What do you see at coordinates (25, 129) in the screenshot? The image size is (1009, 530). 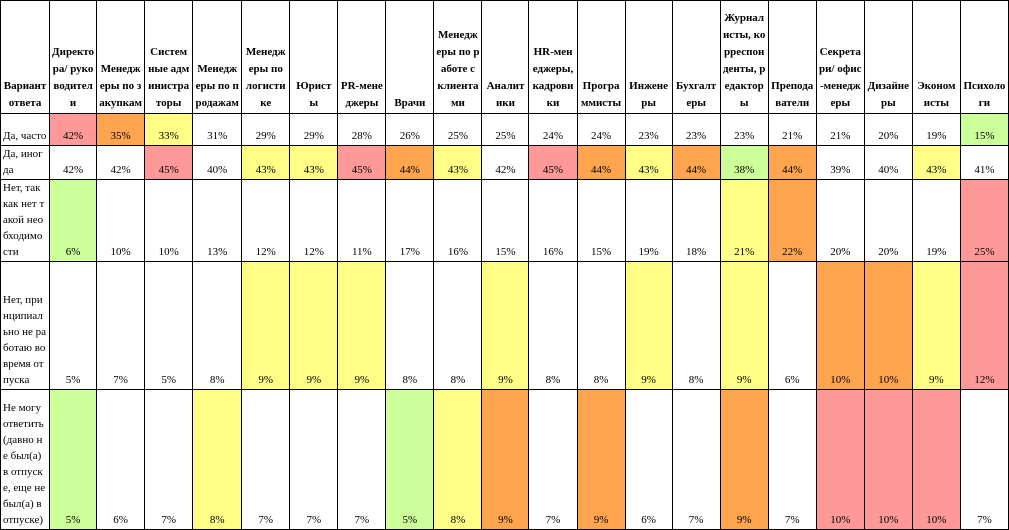 I see `row-label: Да, часто` at bounding box center [25, 129].